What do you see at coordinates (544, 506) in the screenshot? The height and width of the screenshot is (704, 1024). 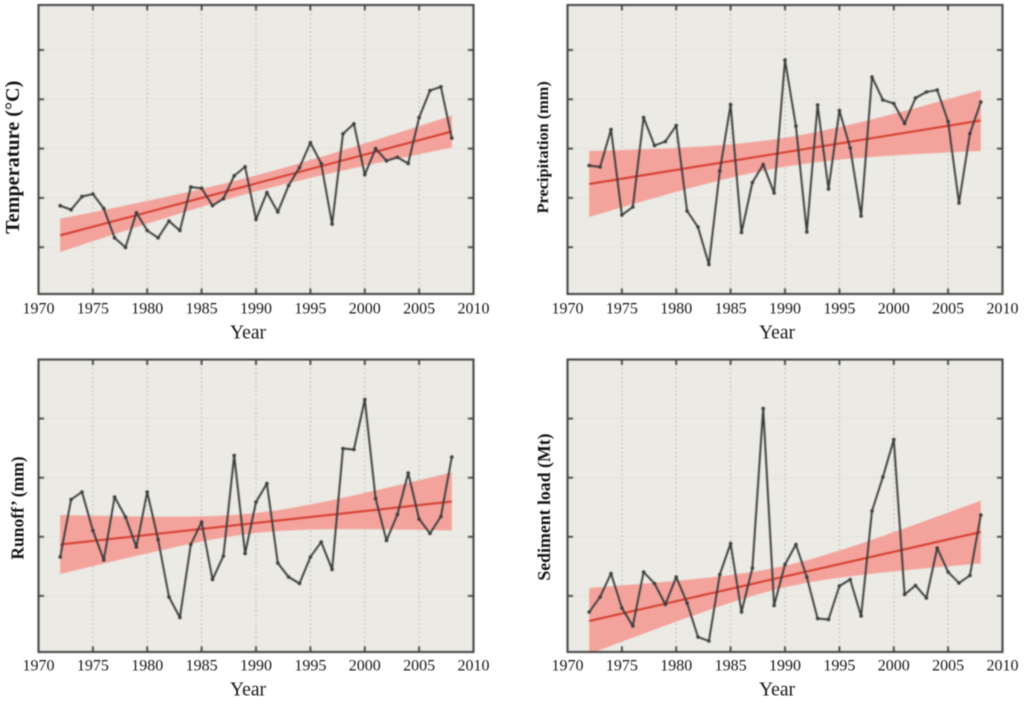 I see `svg-text: Sediment load (Mt)` at bounding box center [544, 506].